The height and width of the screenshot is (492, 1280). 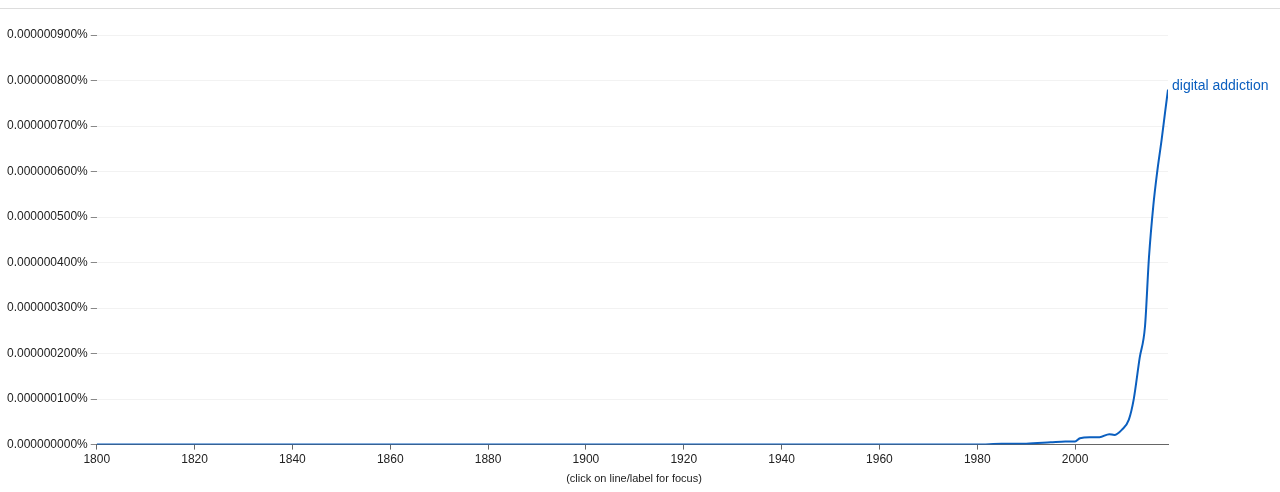 What do you see at coordinates (1220, 85) in the screenshot?
I see `series-label: digital addiction` at bounding box center [1220, 85].